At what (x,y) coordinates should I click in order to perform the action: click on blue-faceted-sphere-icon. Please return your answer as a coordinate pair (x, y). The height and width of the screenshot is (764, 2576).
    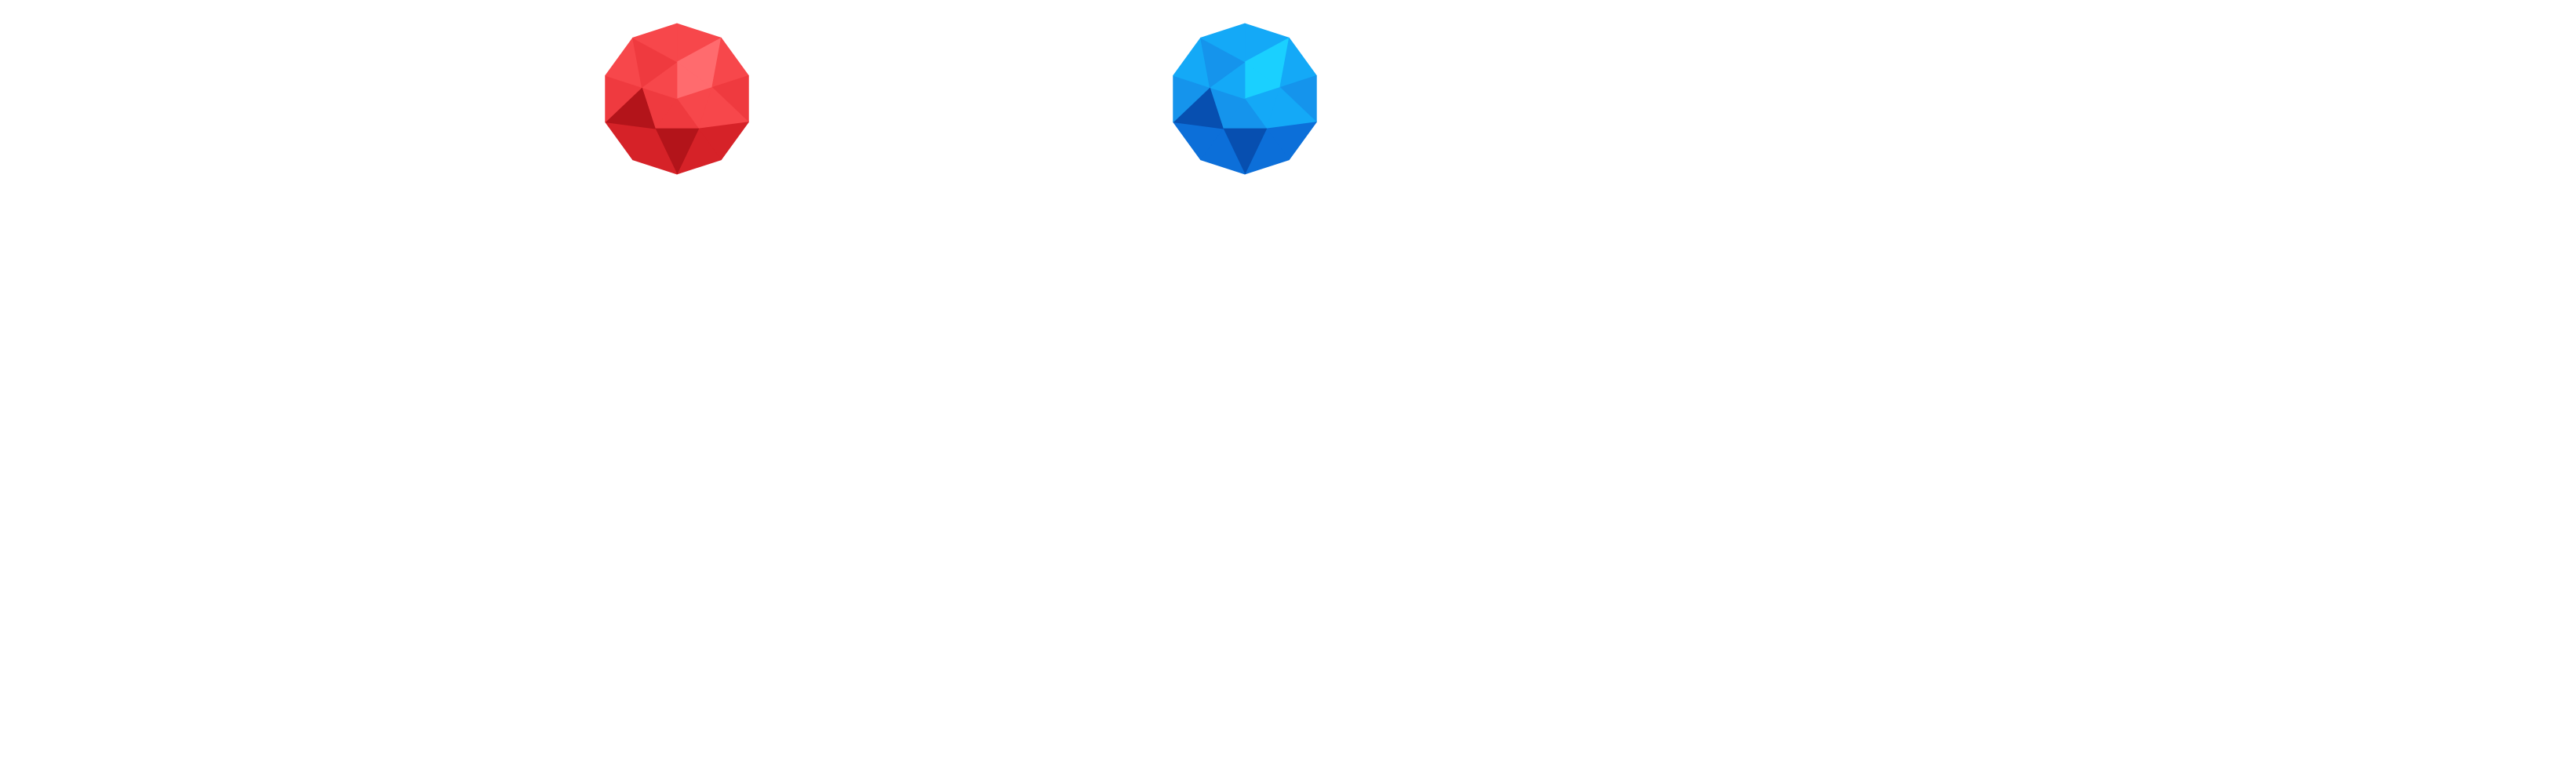
    Looking at the image, I should click on (1245, 99).